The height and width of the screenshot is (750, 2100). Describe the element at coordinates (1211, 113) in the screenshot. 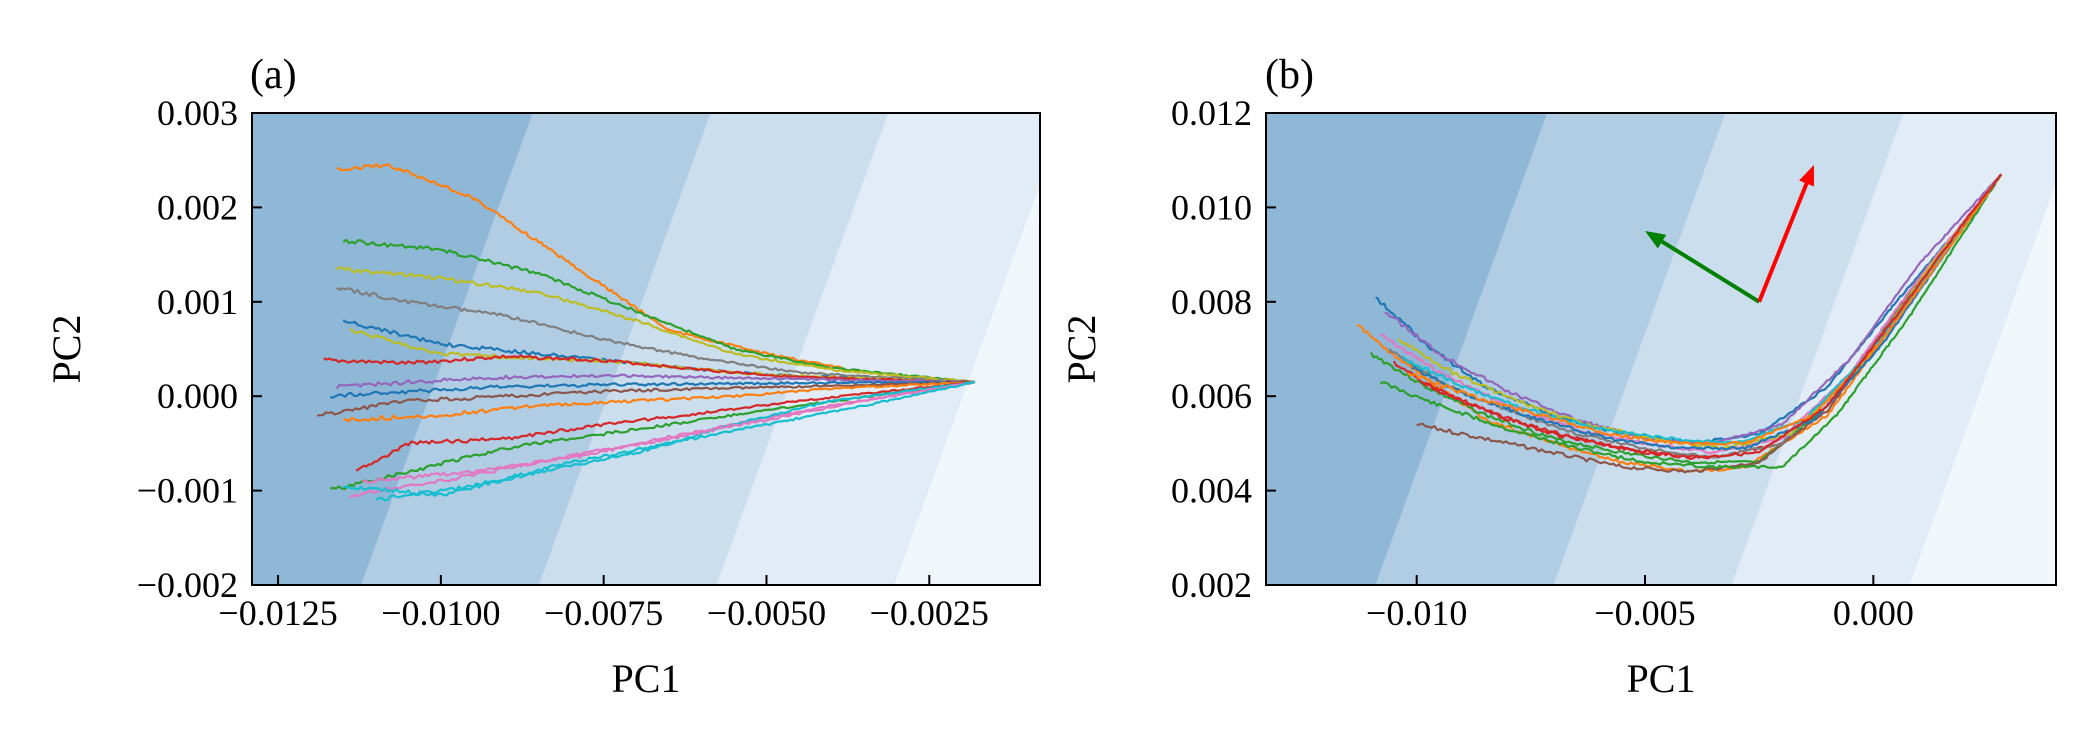

I see `panel-b-y-tick-label: 0.012` at that location.